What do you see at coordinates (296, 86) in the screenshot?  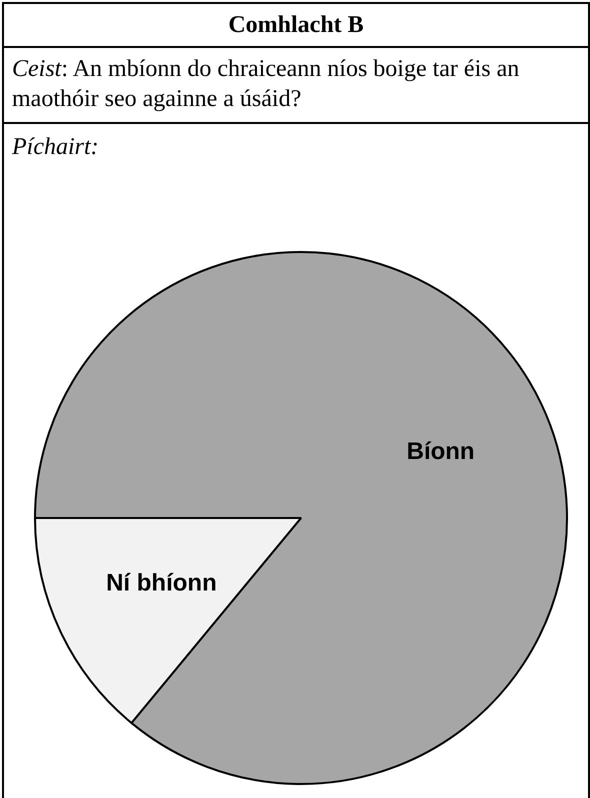 I see `chart-subtitle: Ceist: An mbíonn do chraiceann níos boige tar éis an maothóir seo againne a úsáid?` at bounding box center [296, 86].